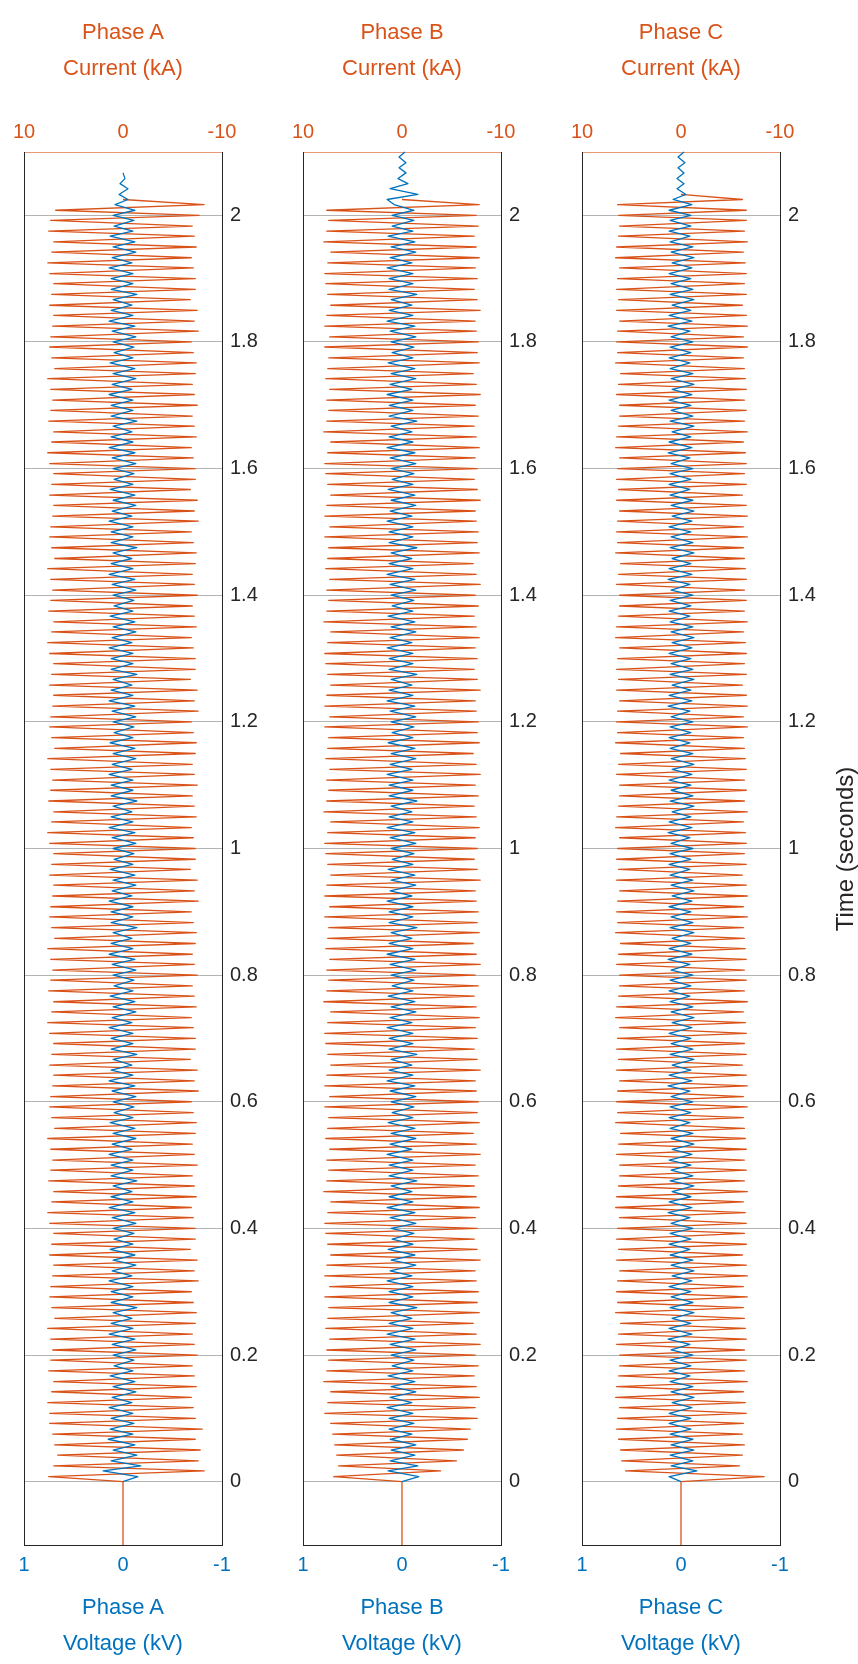 This screenshot has height=1664, width=858. I want to click on x-axis-title: Phase C Voltage (kV), so click(681, 1625).